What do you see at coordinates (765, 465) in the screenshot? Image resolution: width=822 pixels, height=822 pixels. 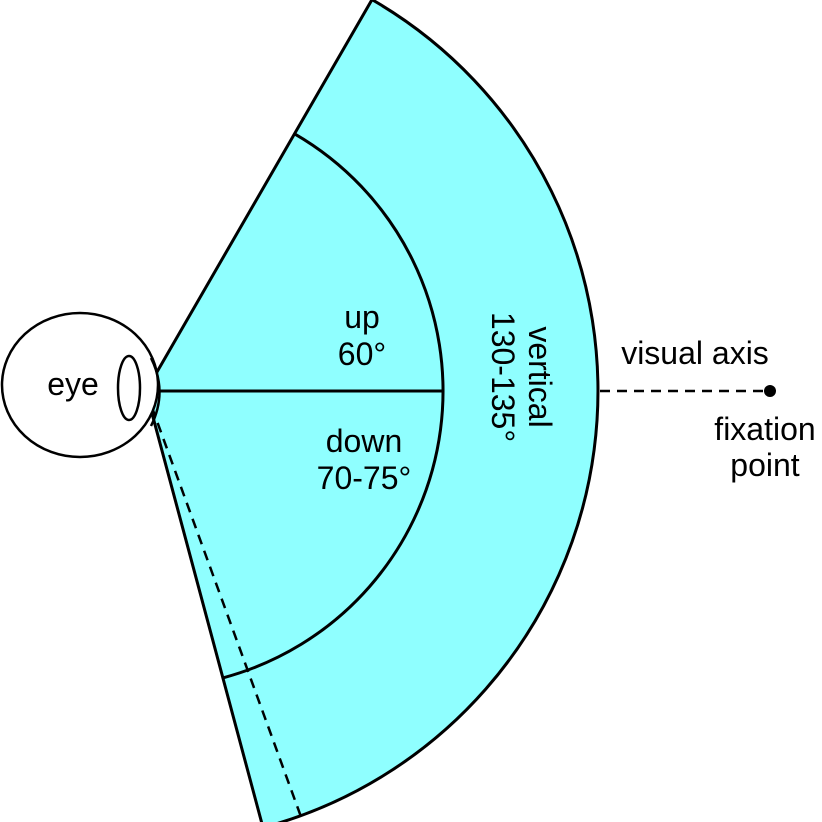 I see `fixation-label-line2: point` at bounding box center [765, 465].